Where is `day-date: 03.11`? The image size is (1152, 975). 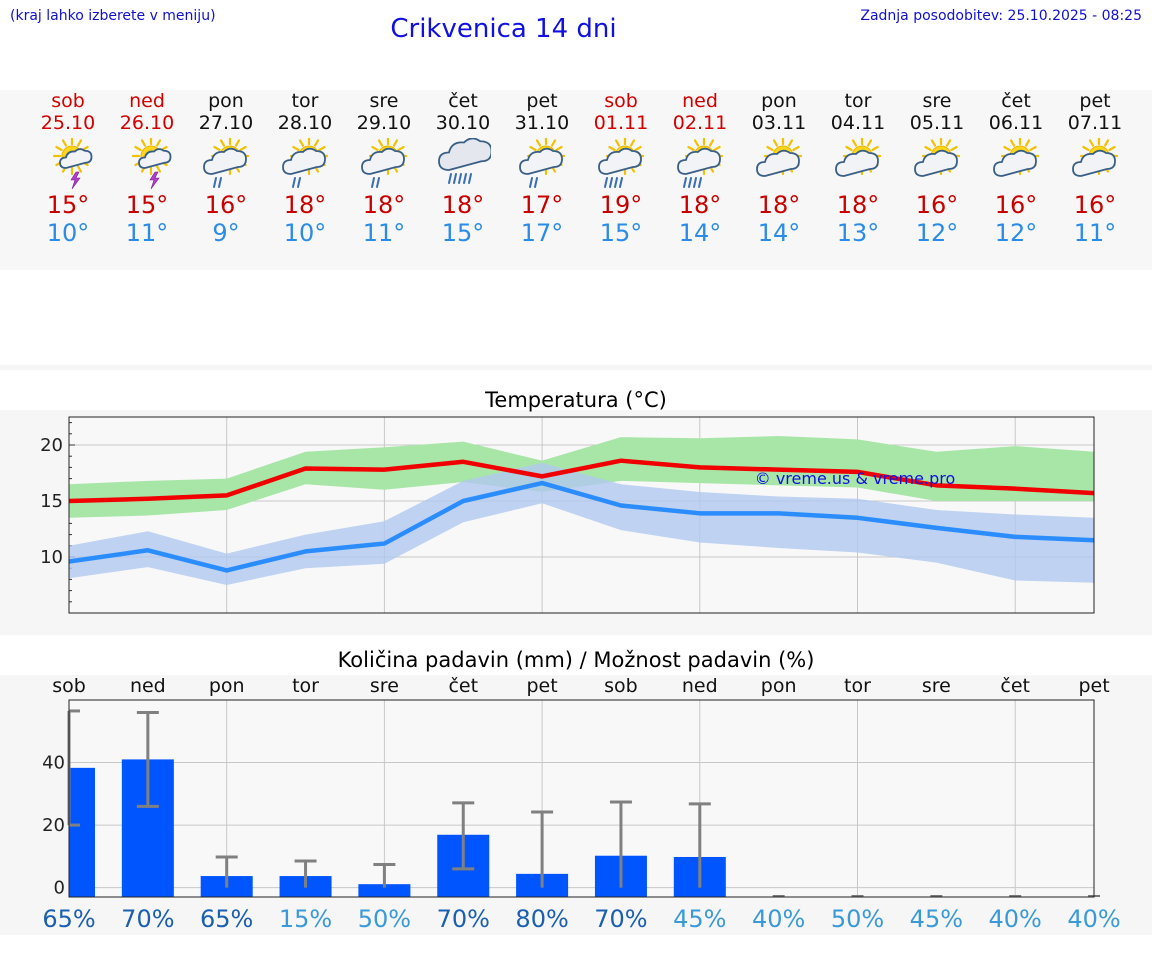 day-date: 03.11 is located at coordinates (779, 123).